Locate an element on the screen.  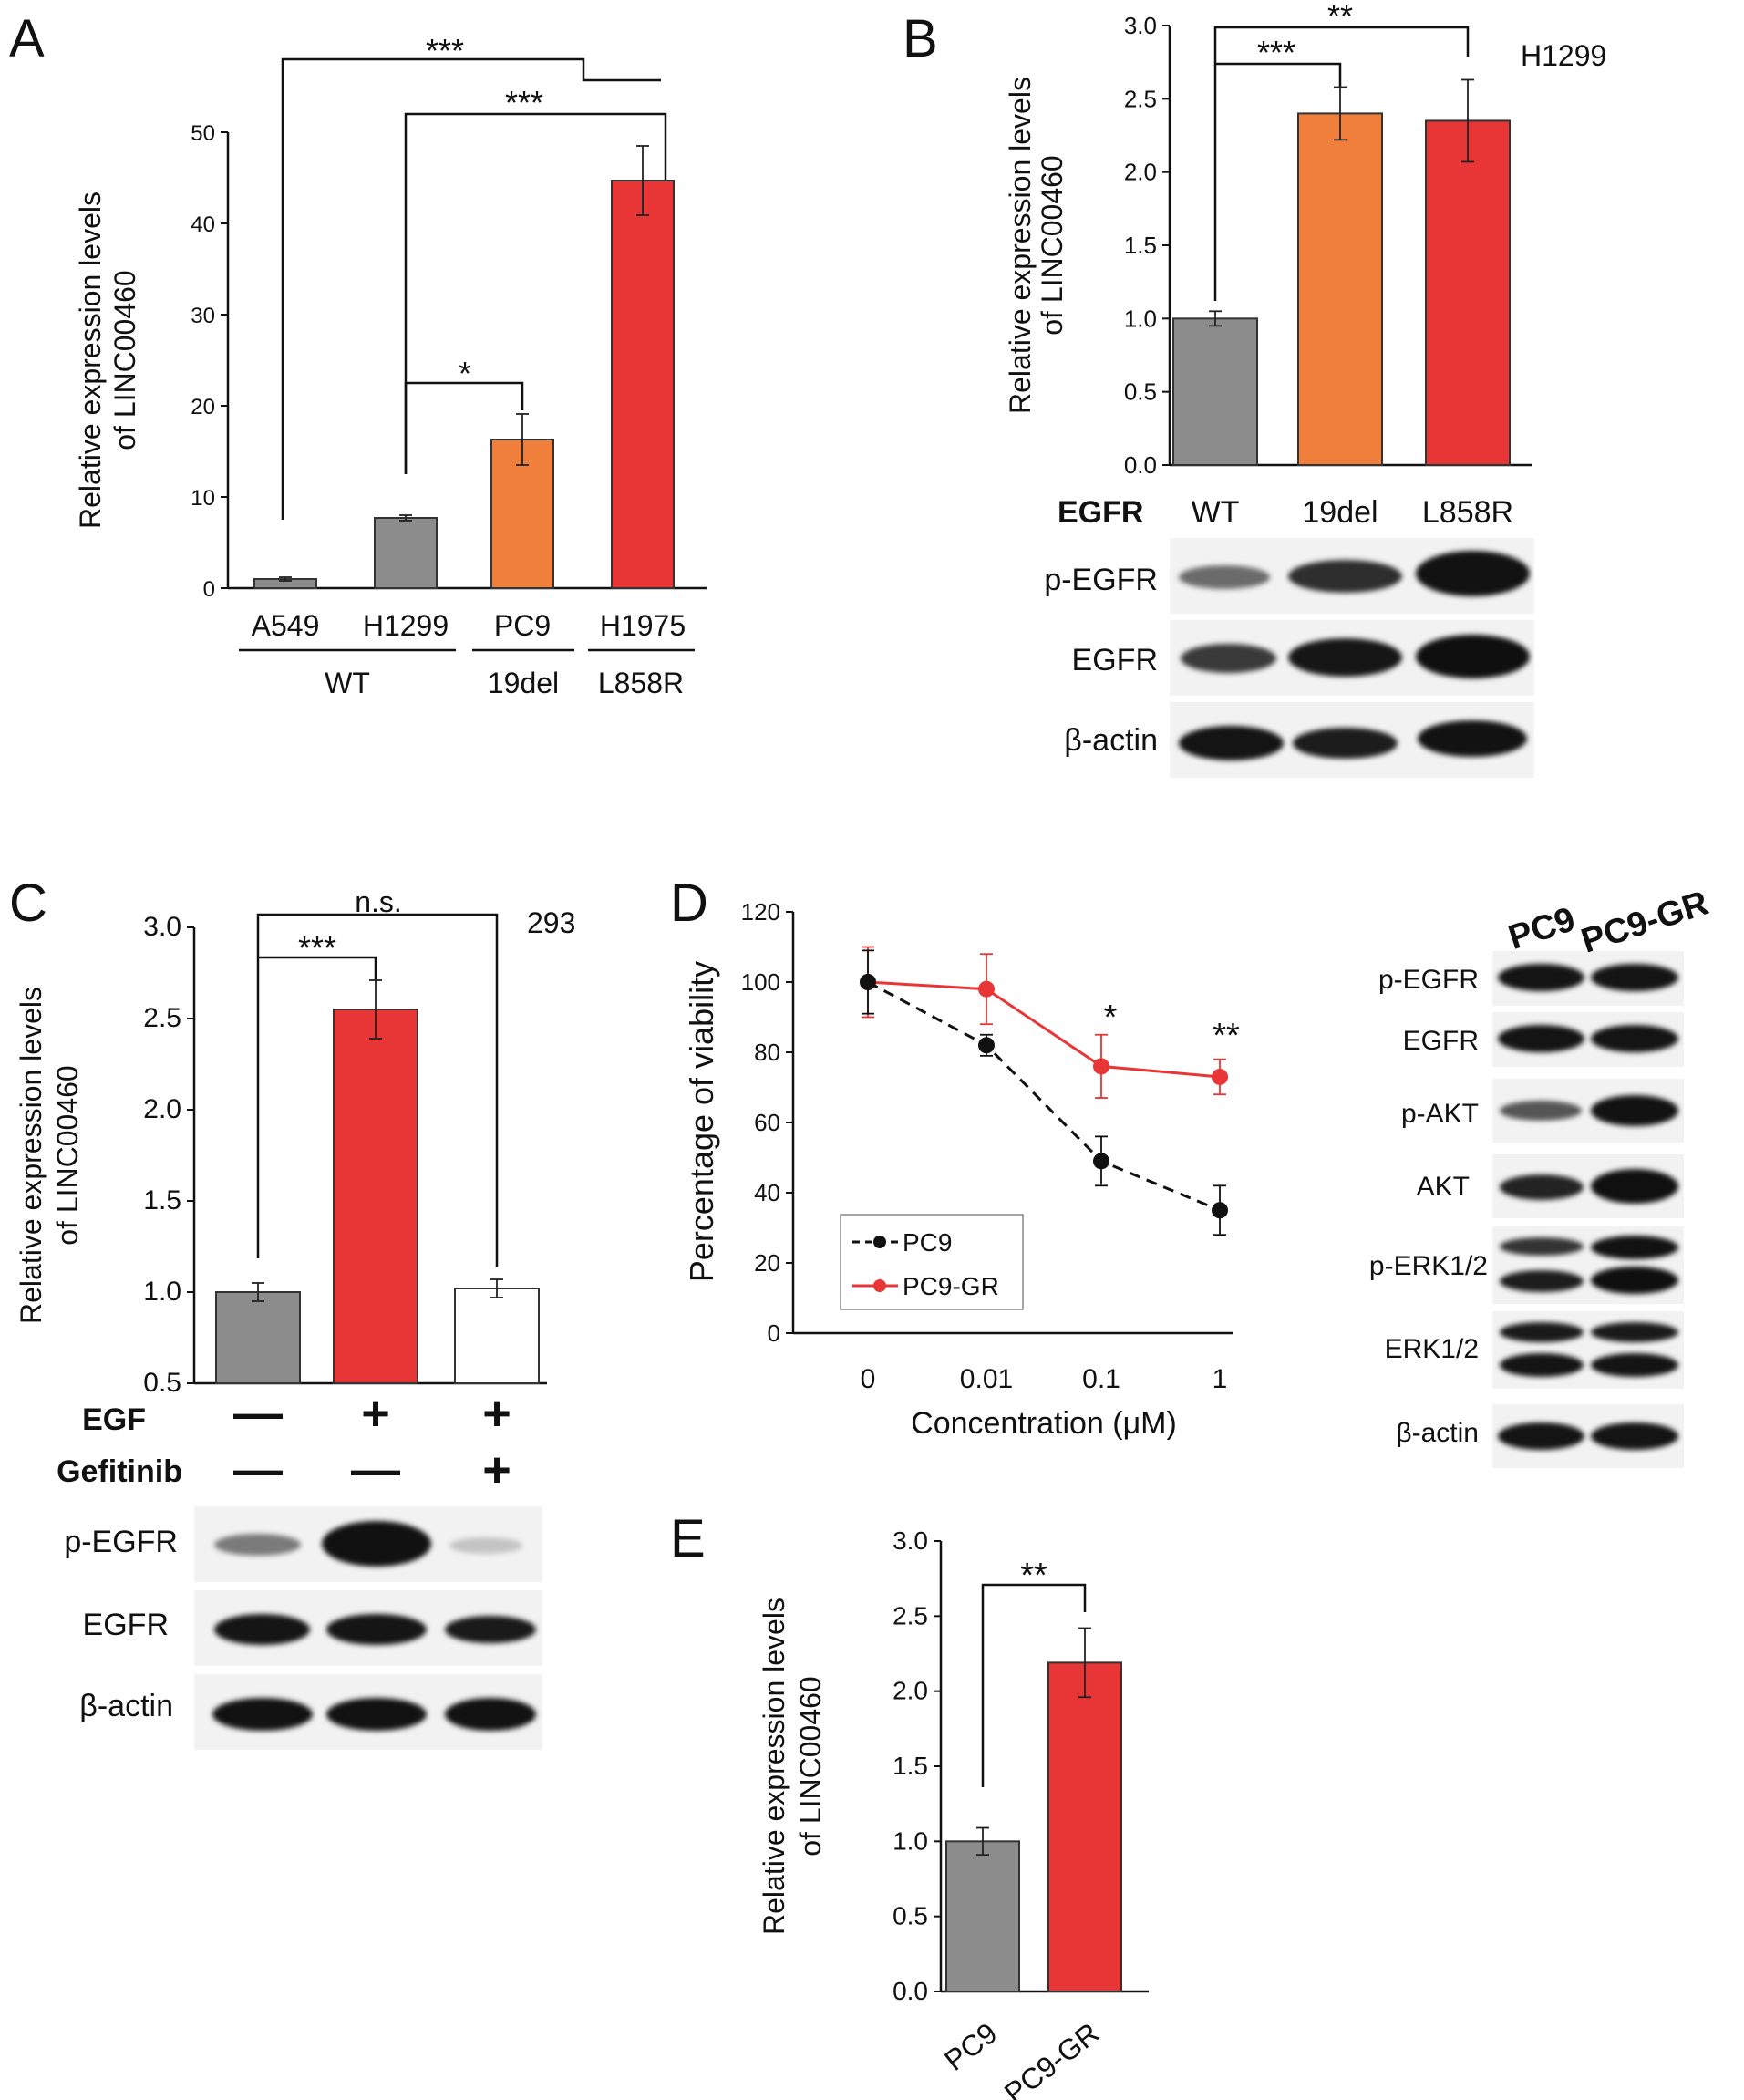
d-blot-label-6: ERK1/2 is located at coordinates (1431, 1349).